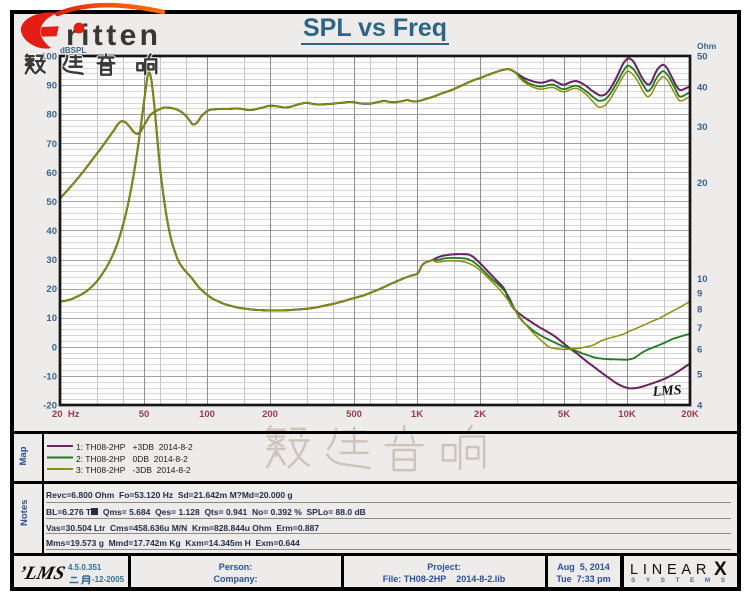  What do you see at coordinates (54, 347) in the screenshot?
I see `svg-text: 0` at bounding box center [54, 347].